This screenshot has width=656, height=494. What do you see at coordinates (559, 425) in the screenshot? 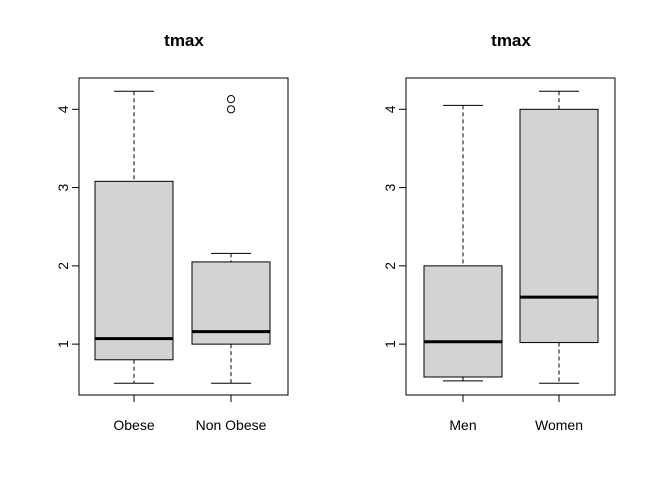
I see `x-category-label: Women` at bounding box center [559, 425].